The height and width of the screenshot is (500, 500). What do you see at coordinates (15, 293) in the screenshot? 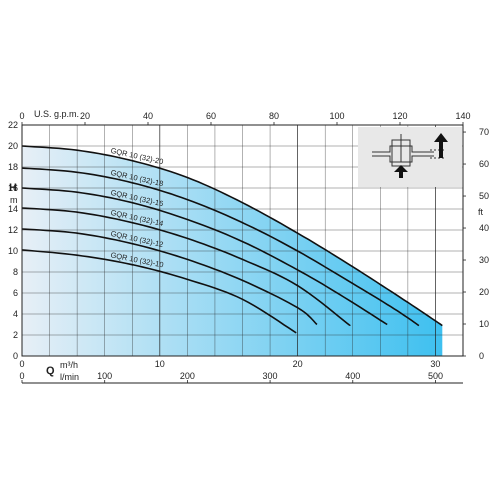
I see `h-tick-label: 6` at bounding box center [15, 293].